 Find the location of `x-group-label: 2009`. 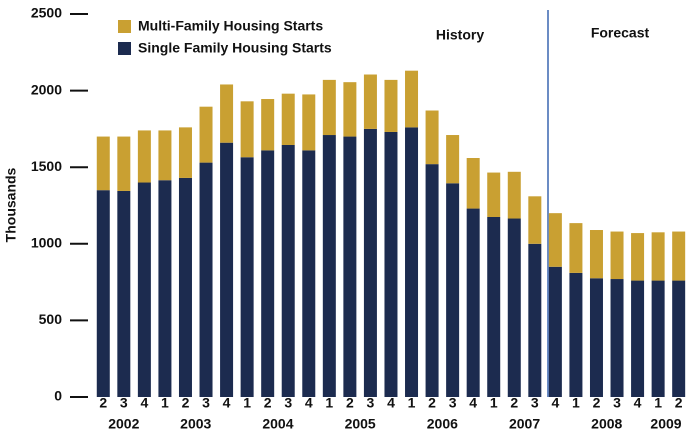

x-group-label: 2009 is located at coordinates (665, 424).